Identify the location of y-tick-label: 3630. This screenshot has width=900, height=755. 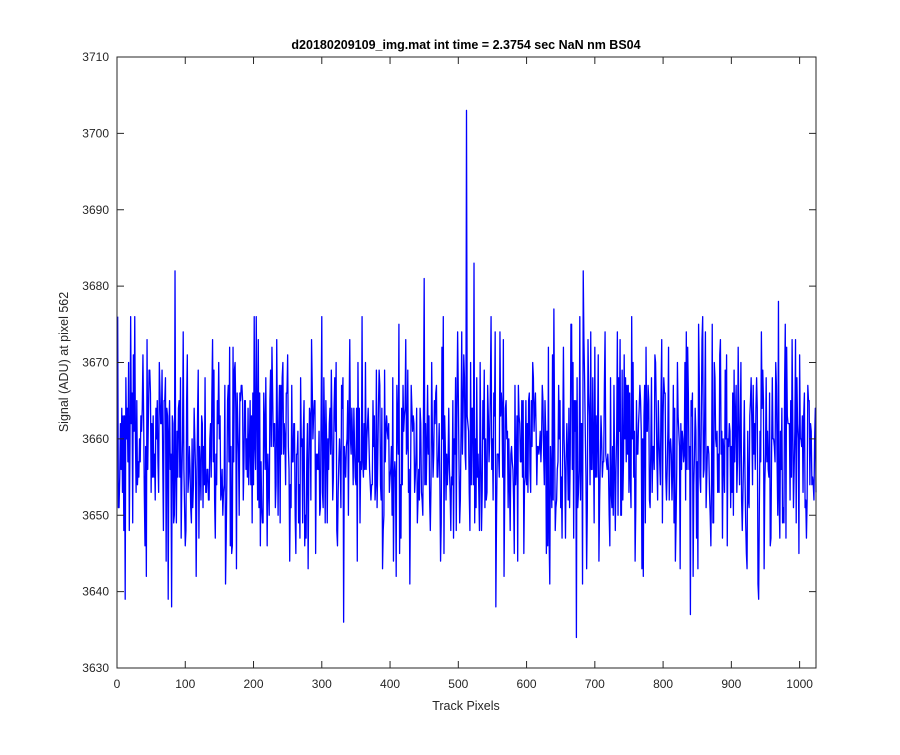
(95, 668).